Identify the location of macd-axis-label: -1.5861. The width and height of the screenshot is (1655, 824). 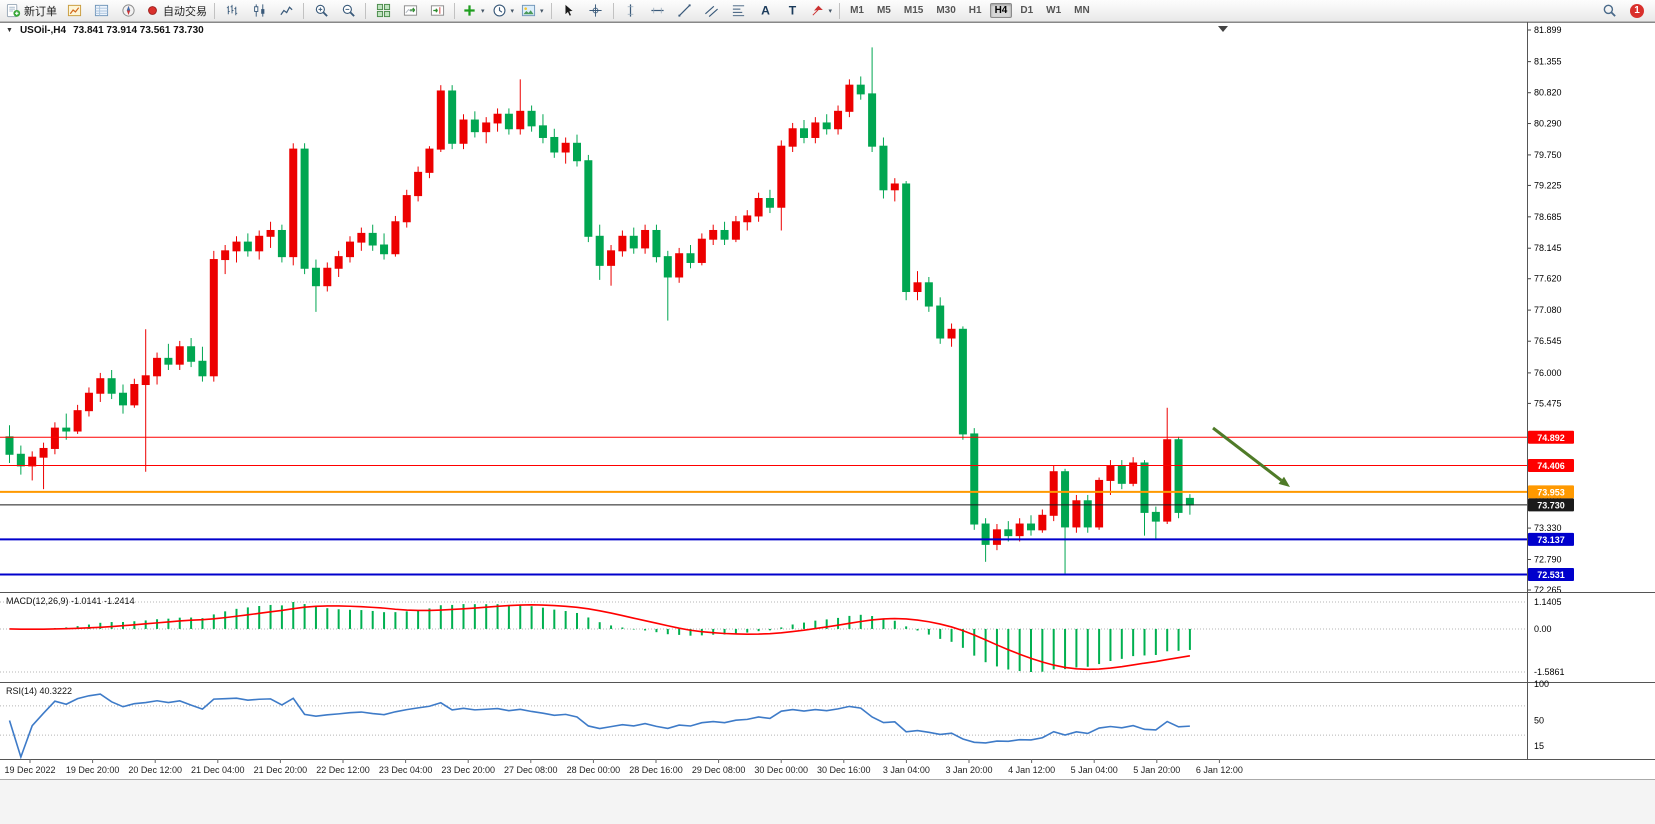
(1549, 672).